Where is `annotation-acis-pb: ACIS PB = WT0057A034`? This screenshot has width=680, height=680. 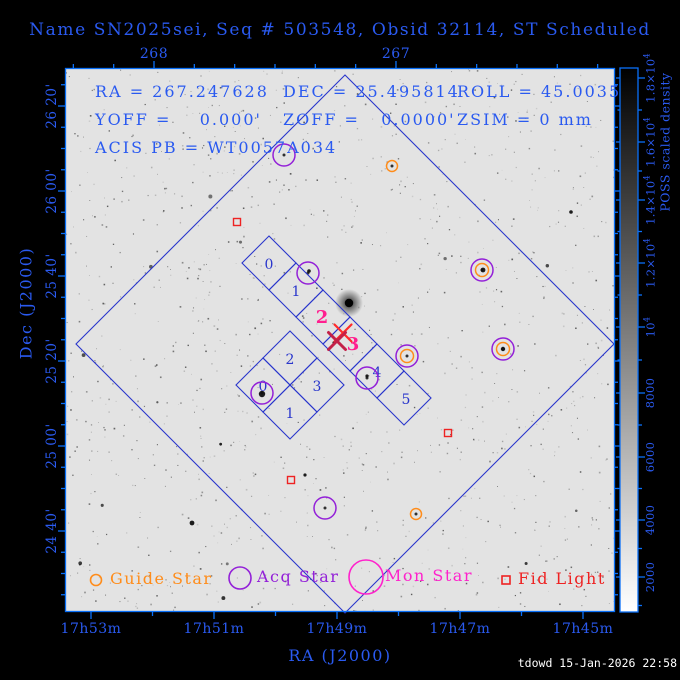 annotation-acis-pb: ACIS PB = WT0057A034 is located at coordinates (216, 147).